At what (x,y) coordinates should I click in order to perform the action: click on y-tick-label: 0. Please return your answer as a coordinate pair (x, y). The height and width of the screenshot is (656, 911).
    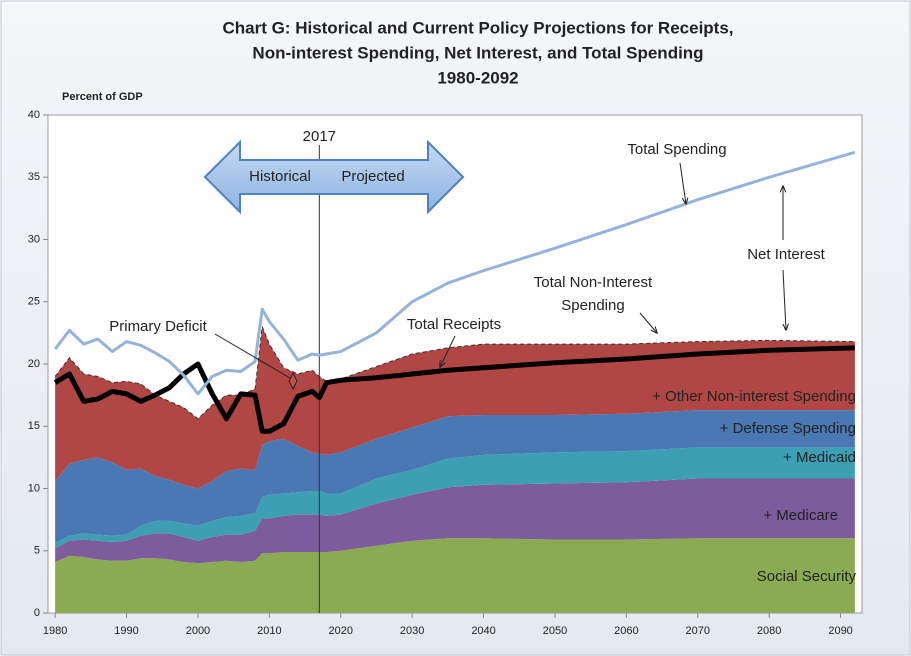
    Looking at the image, I should click on (37, 613).